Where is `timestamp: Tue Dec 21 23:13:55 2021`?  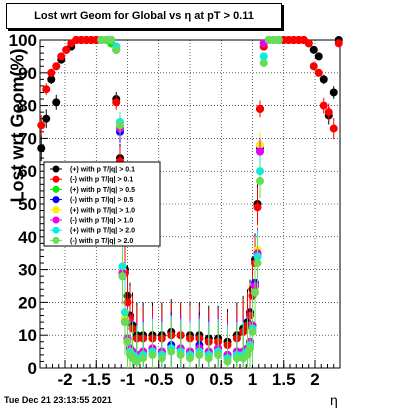 timestamp: Tue Dec 21 23:13:55 2021 is located at coordinates (58, 400).